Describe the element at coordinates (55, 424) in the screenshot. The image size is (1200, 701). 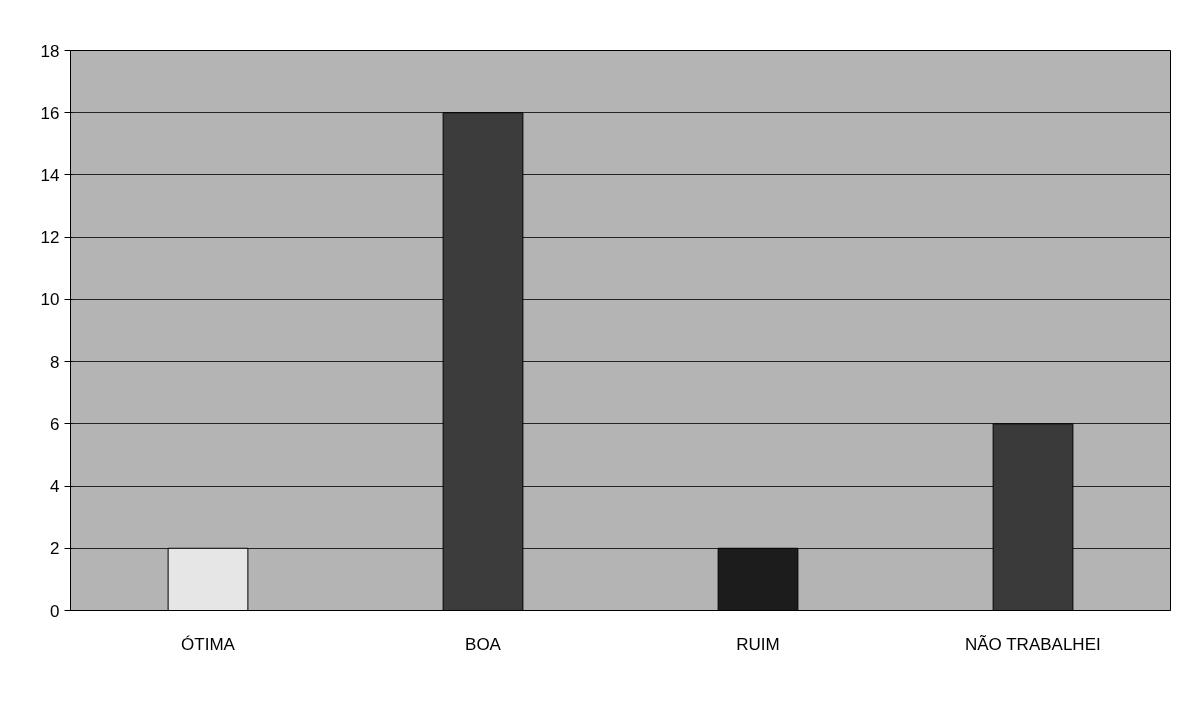
I see `y-tick-label: 6` at that location.